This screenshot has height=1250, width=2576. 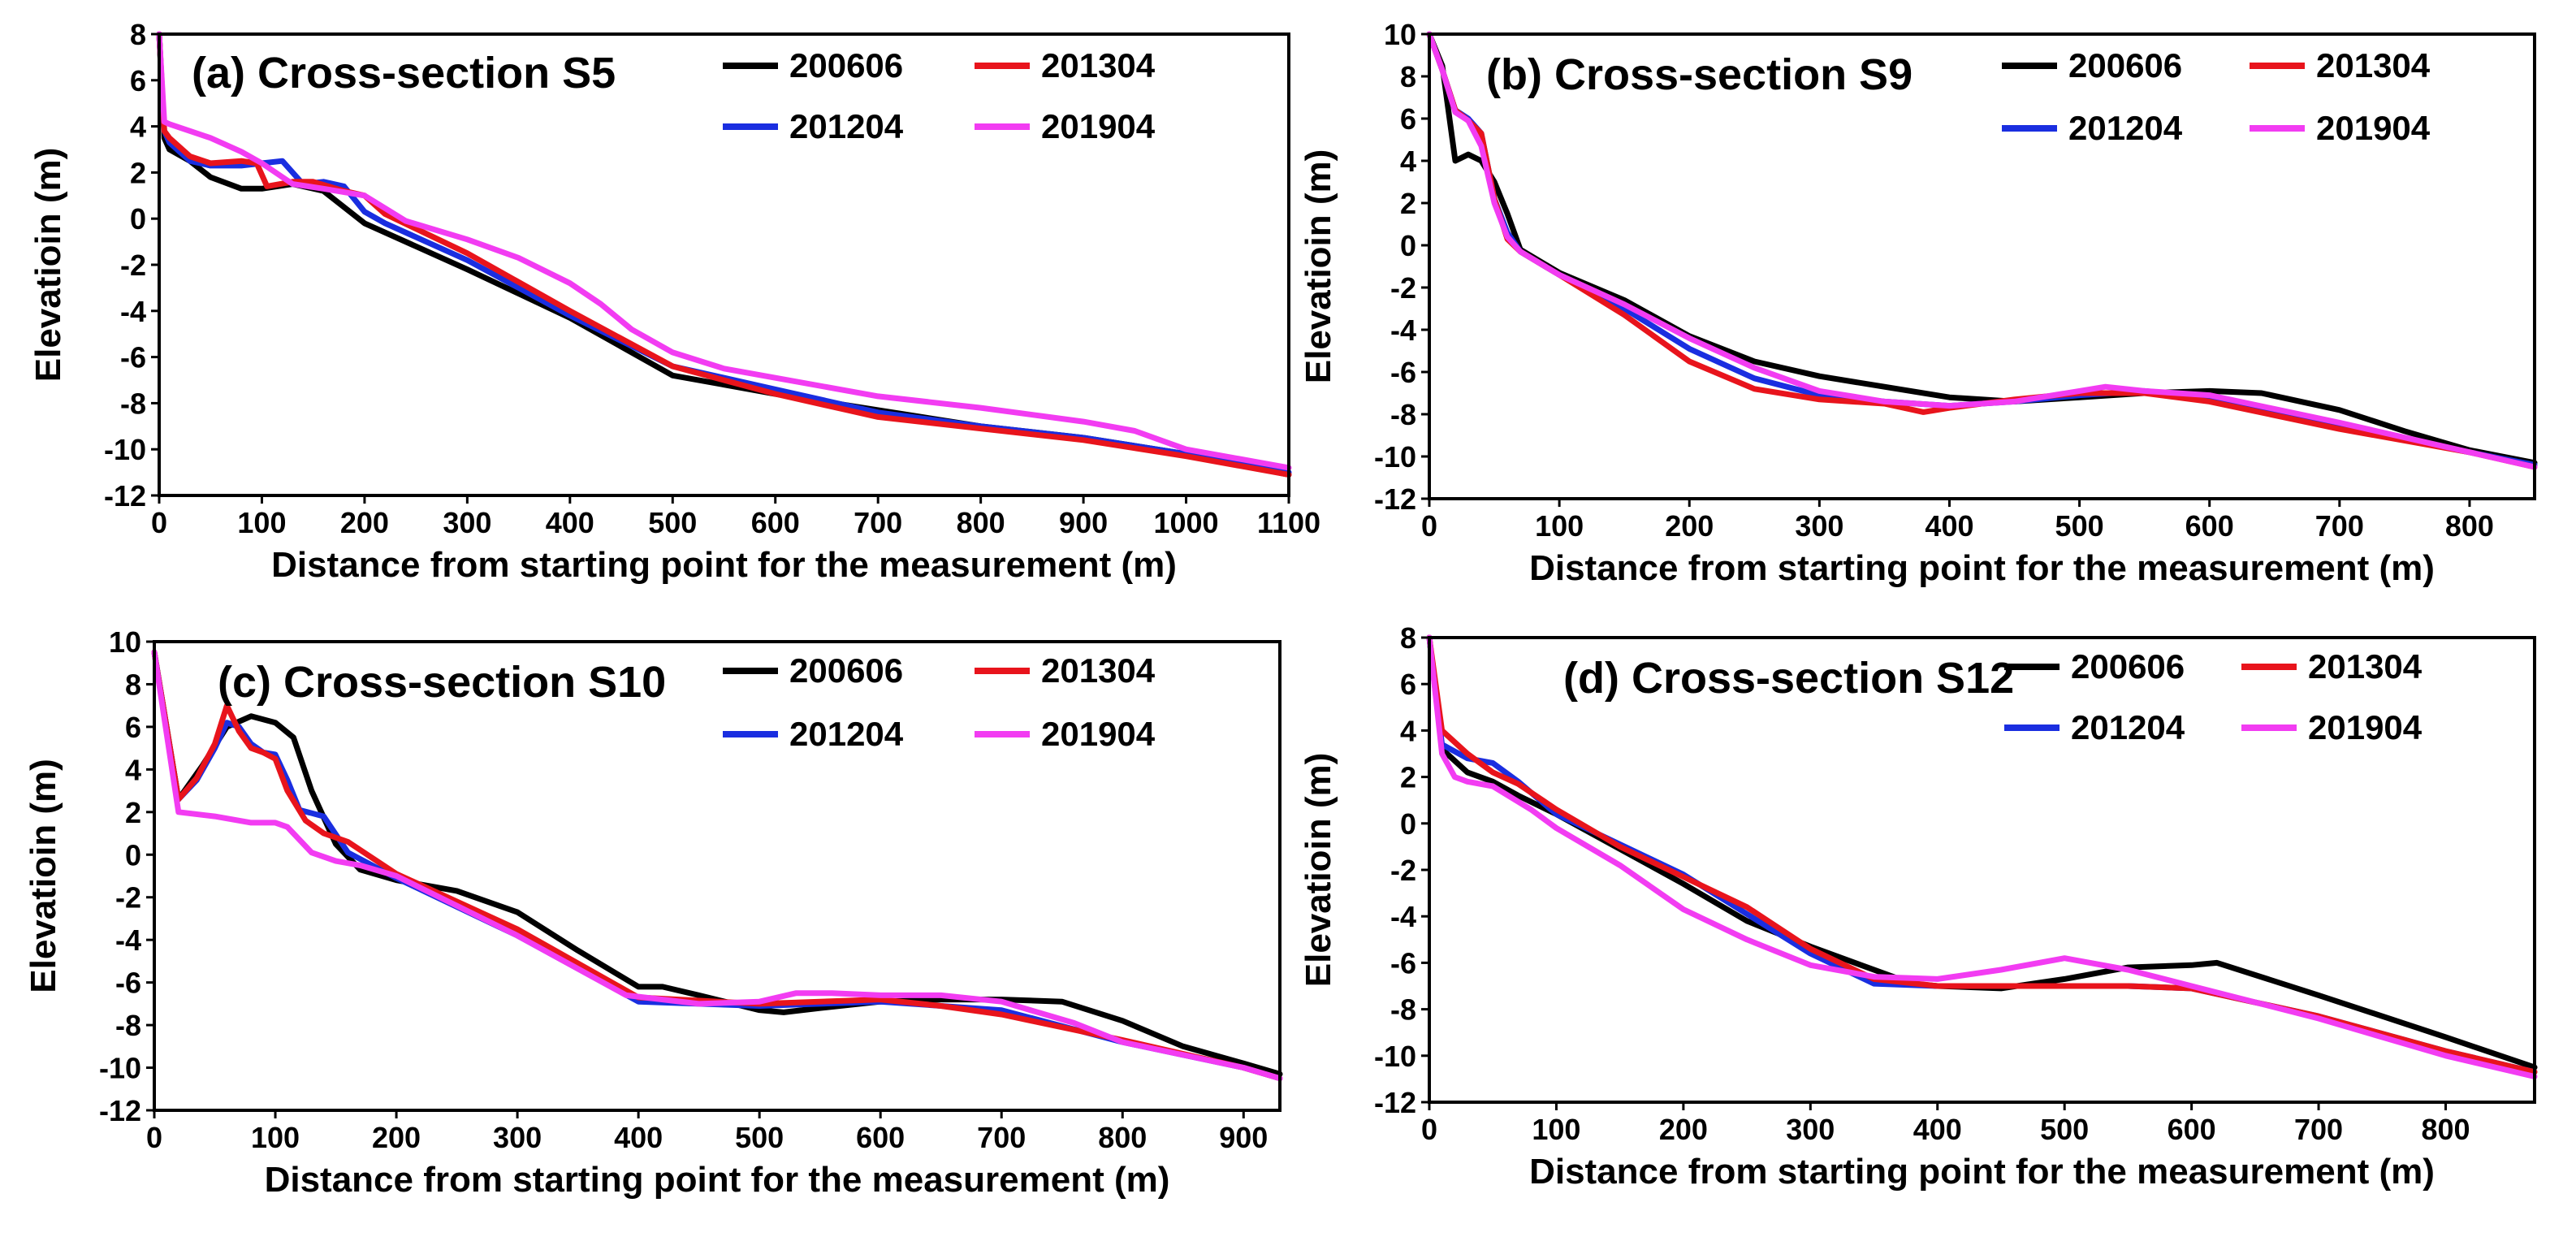 I want to click on panel-title: (c) Cross-section S10, so click(x=442, y=682).